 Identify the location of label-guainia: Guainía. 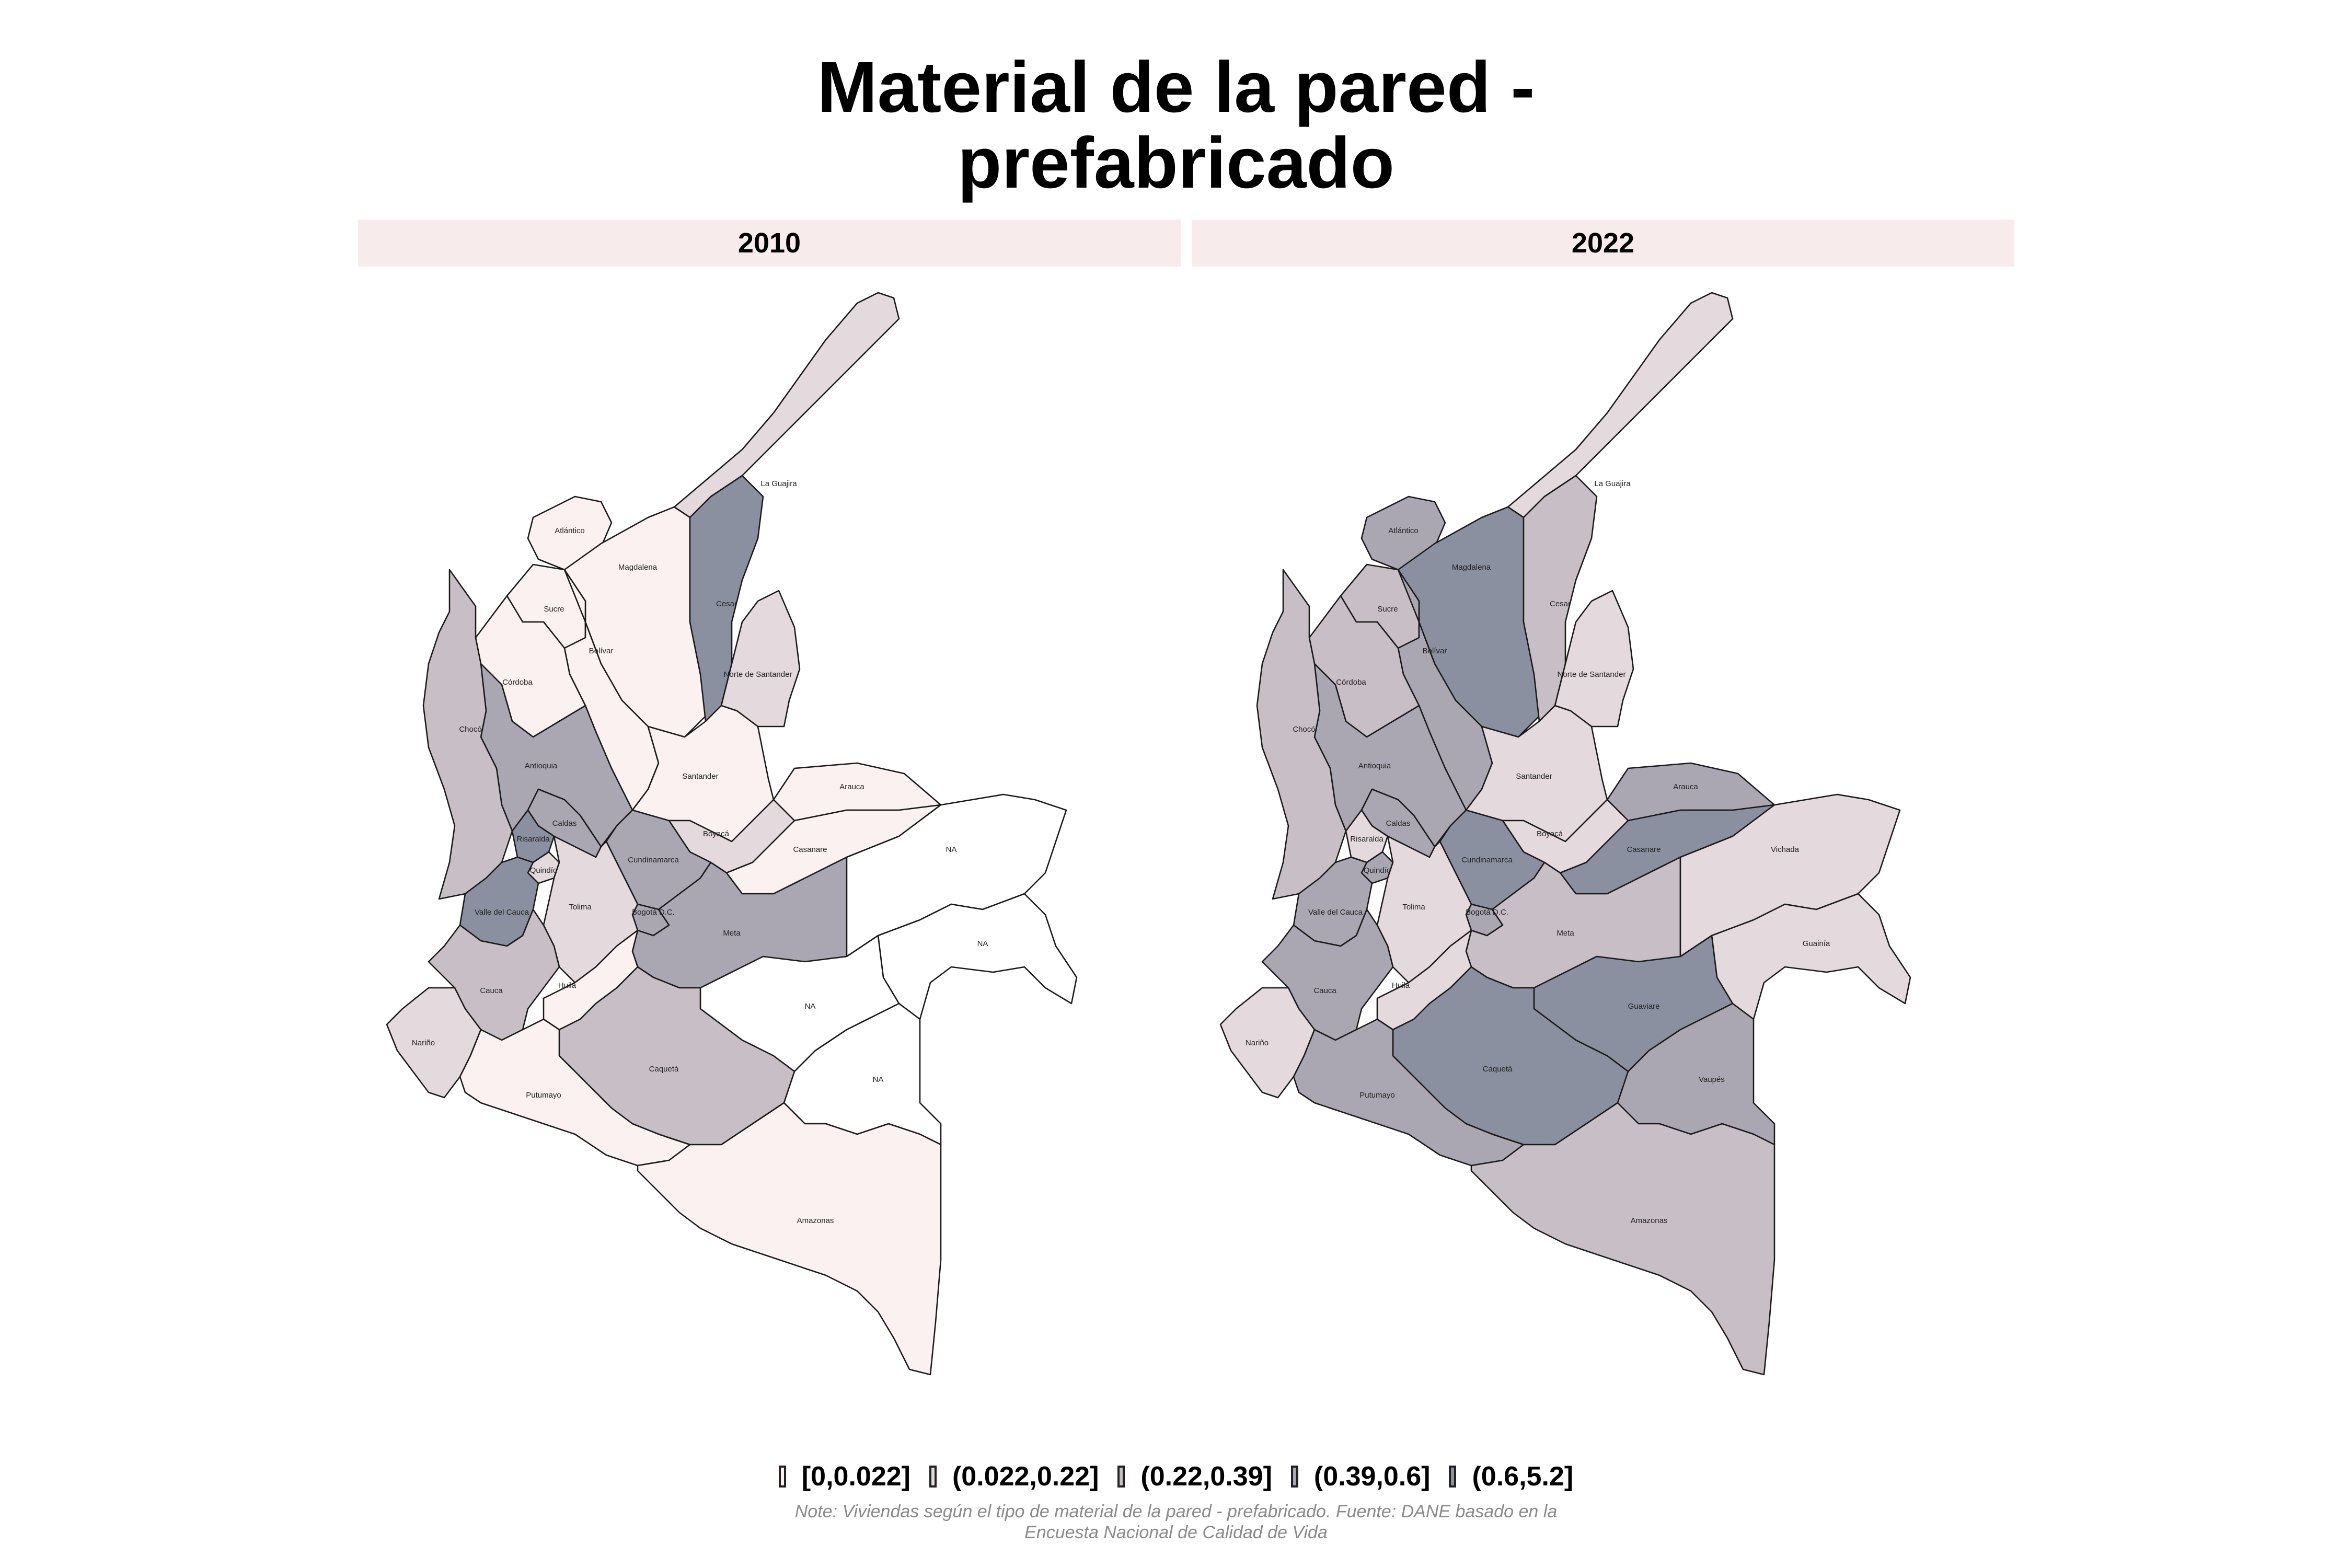
(1816, 943).